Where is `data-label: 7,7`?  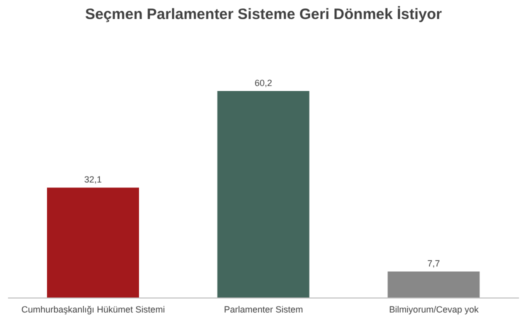
data-label: 7,7 is located at coordinates (433, 263).